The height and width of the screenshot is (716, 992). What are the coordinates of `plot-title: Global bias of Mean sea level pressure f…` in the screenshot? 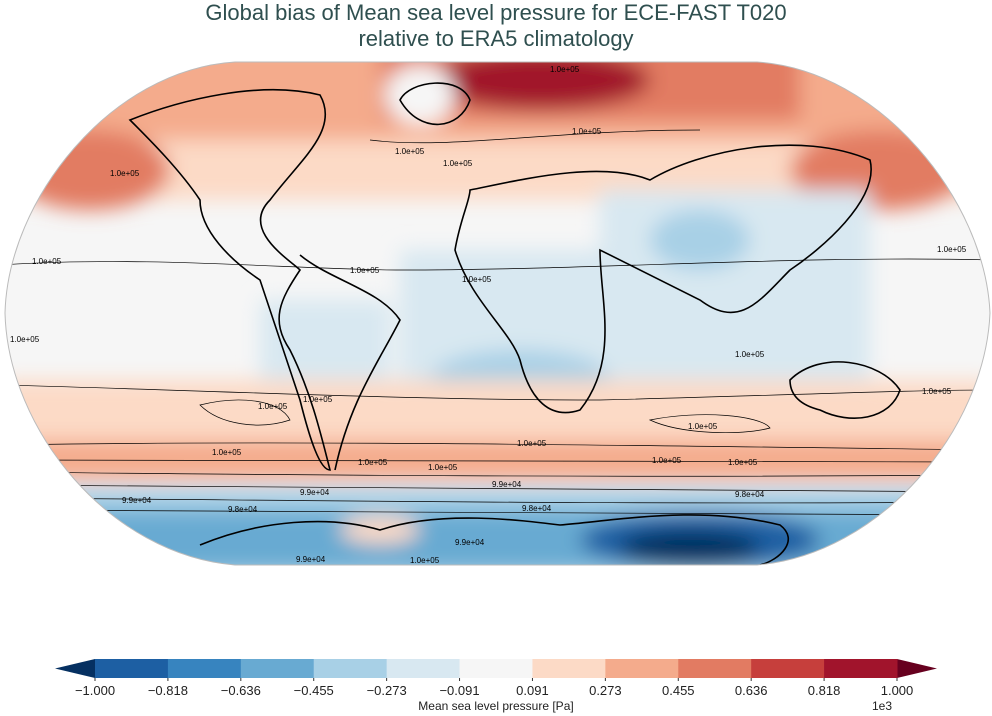 It's located at (496, 26).